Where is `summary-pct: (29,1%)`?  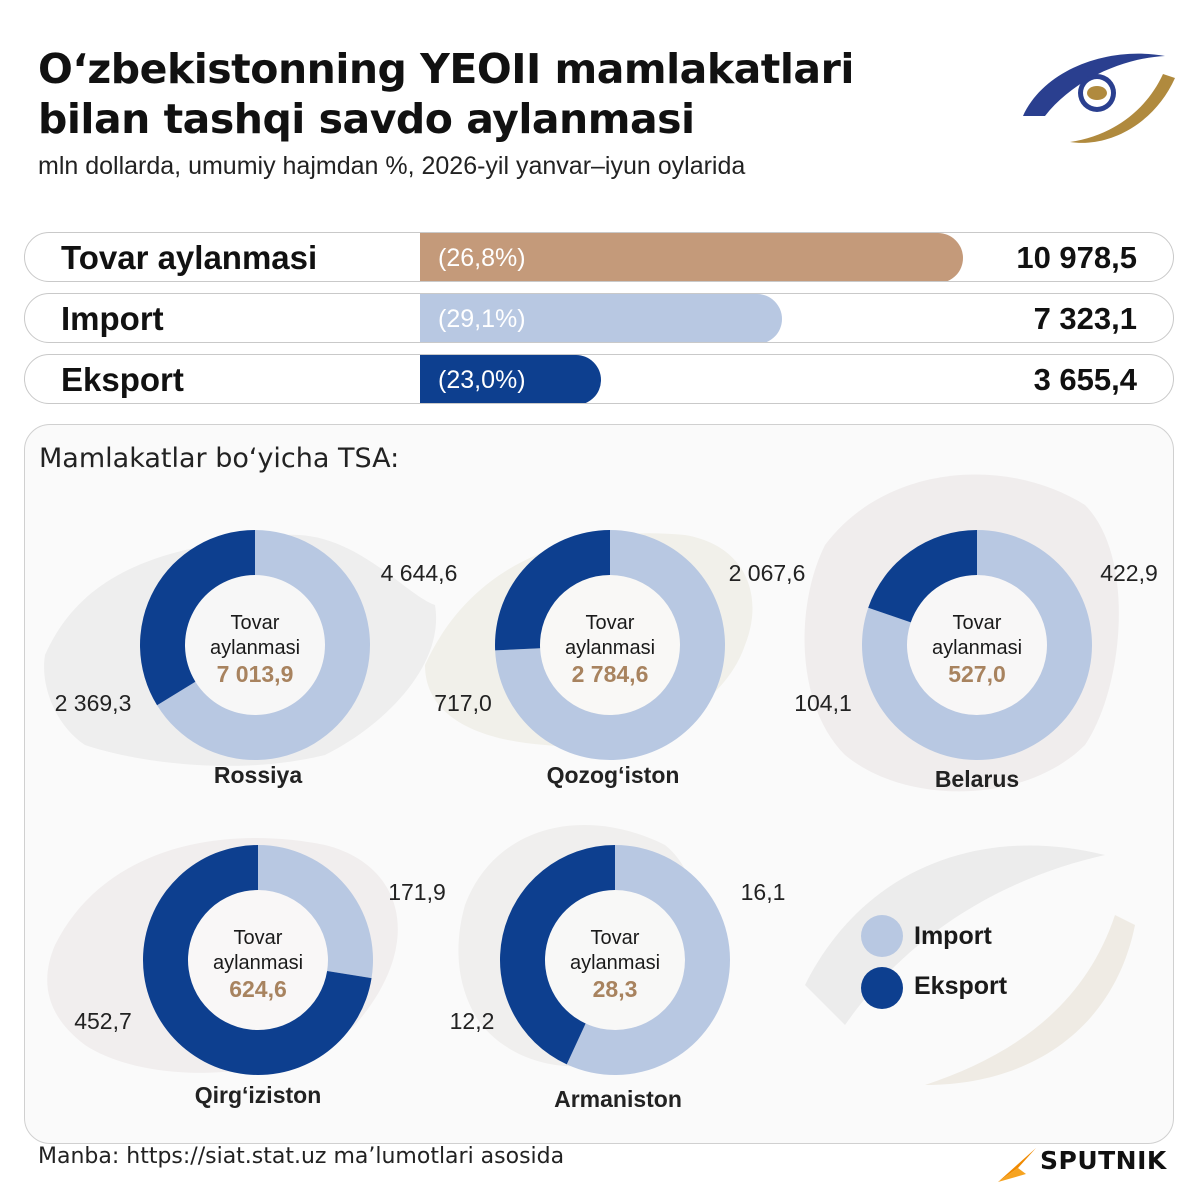 summary-pct: (29,1%) is located at coordinates (482, 319).